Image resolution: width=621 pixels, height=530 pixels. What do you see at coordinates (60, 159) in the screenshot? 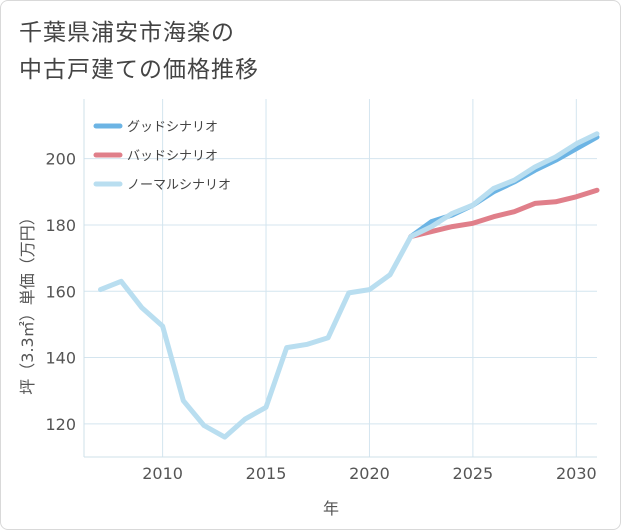
I see `y-tick-label-200: 200` at bounding box center [60, 159].